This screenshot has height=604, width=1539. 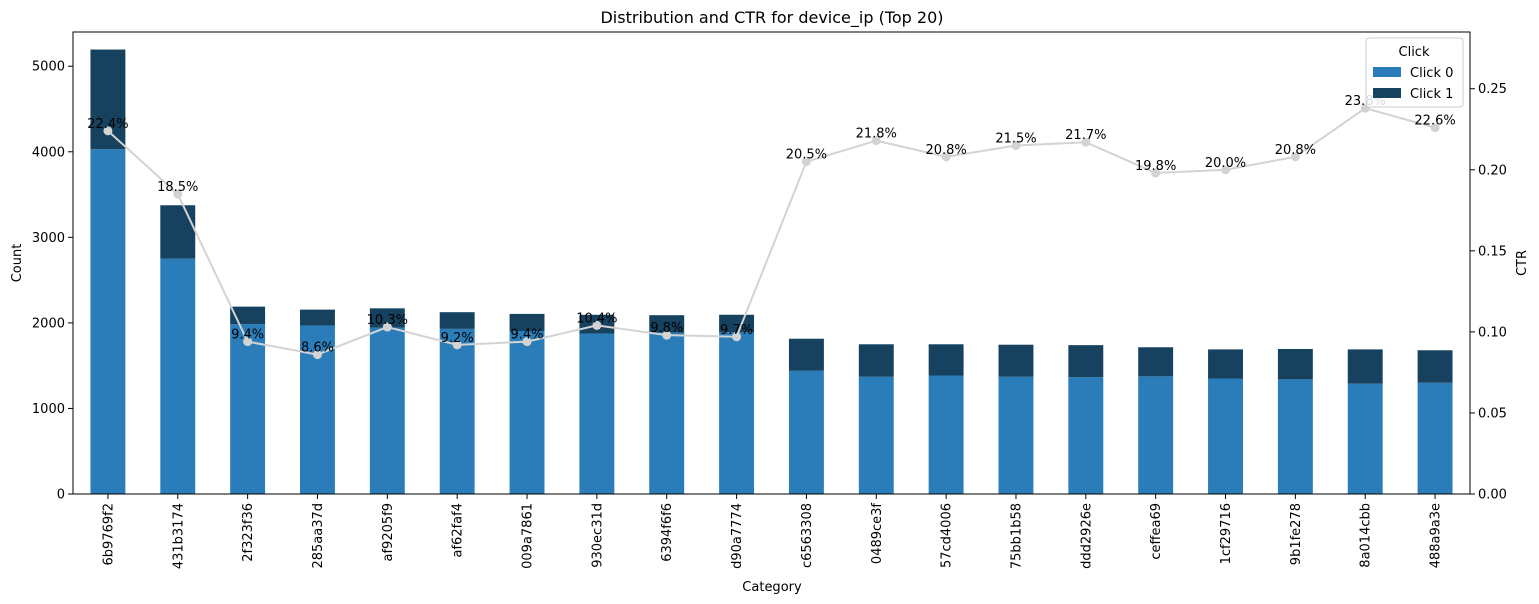 I want to click on x-tick-label: 57cd4006, so click(x=947, y=535).